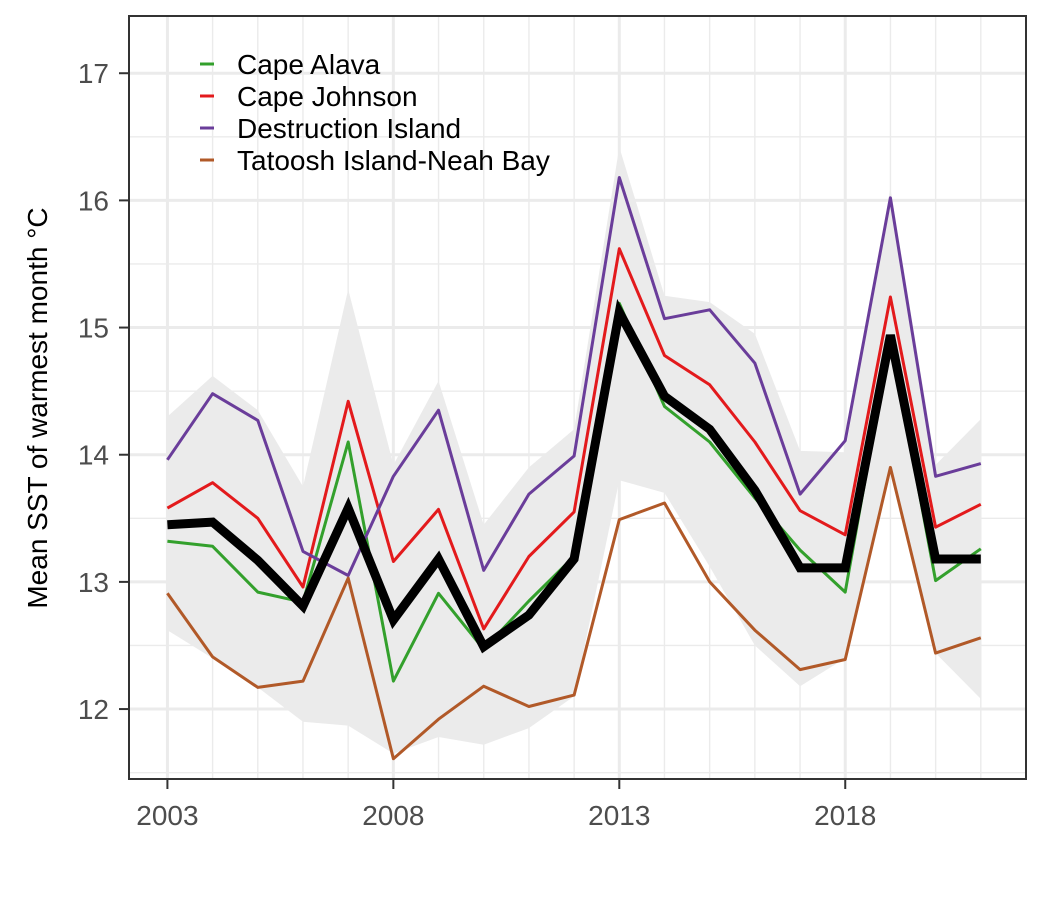 This screenshot has width=1050, height=900. Describe the element at coordinates (37, 407) in the screenshot. I see `y-axis-title: Mean SST of warmest month °C` at that location.